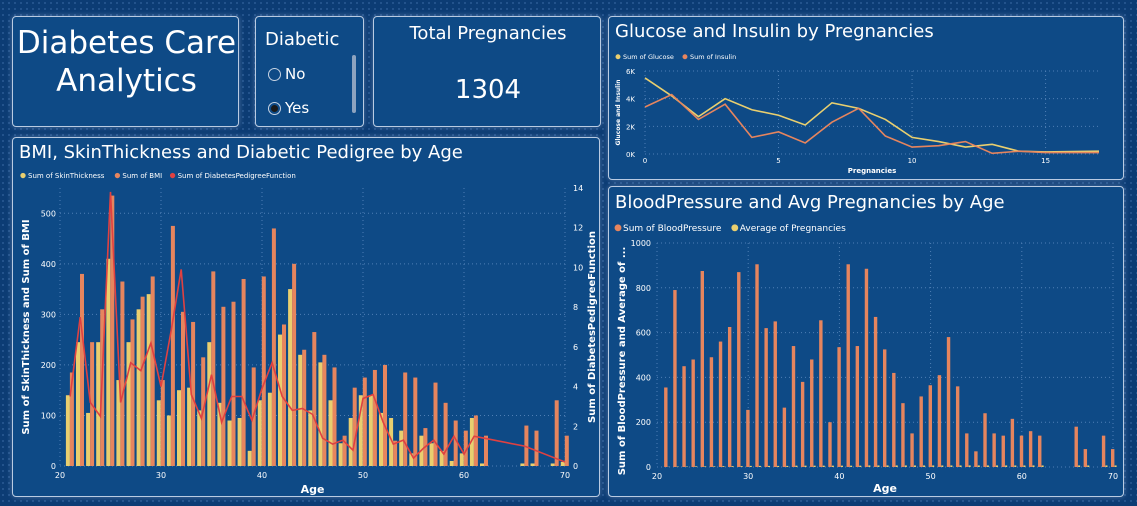 This screenshot has height=506, width=1137. I want to click on x-tick-label: 5, so click(778, 161).